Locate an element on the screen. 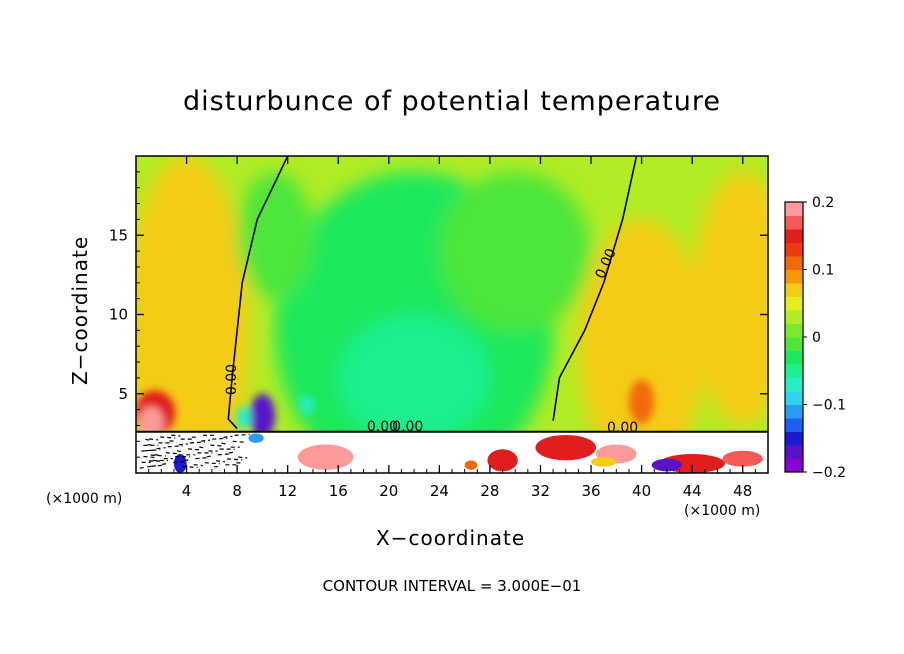 This screenshot has height=654, width=904. zero-contour-left is located at coordinates (258, 293).